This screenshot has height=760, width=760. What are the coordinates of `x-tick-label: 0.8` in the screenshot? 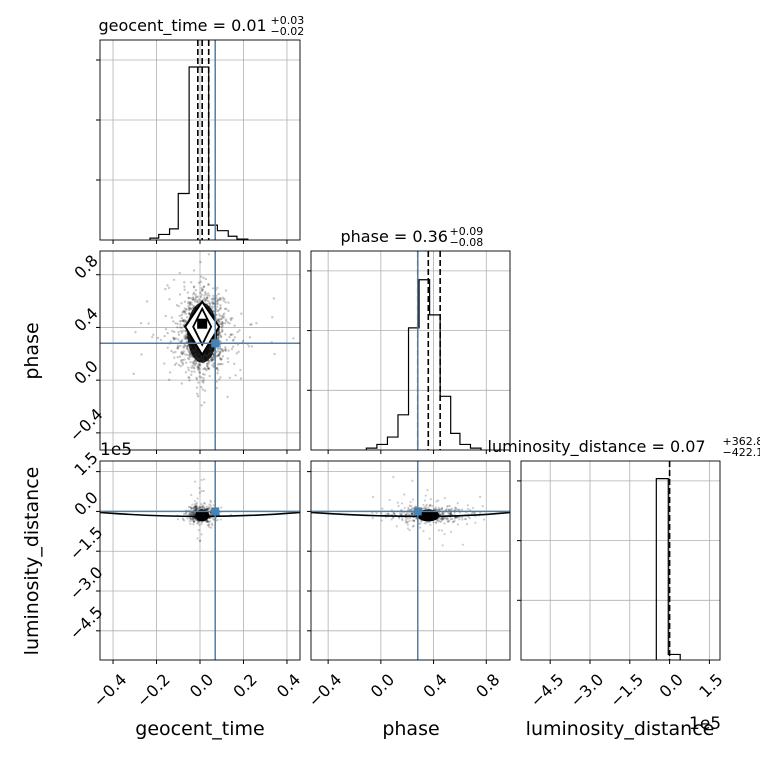 It's located at (487, 685).